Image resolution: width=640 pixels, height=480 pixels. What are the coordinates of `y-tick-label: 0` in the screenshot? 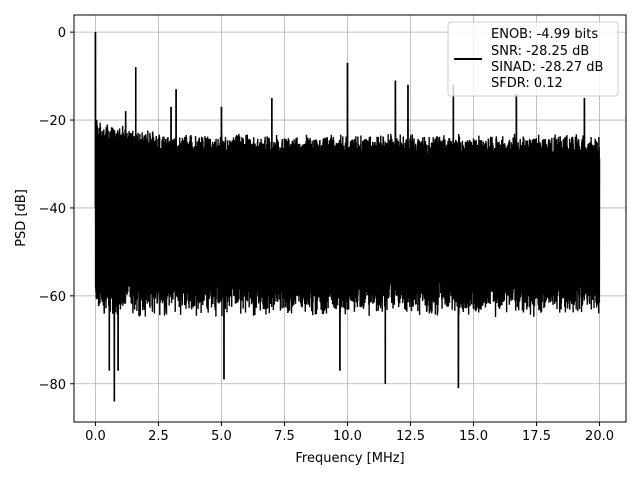 It's located at (62, 33).